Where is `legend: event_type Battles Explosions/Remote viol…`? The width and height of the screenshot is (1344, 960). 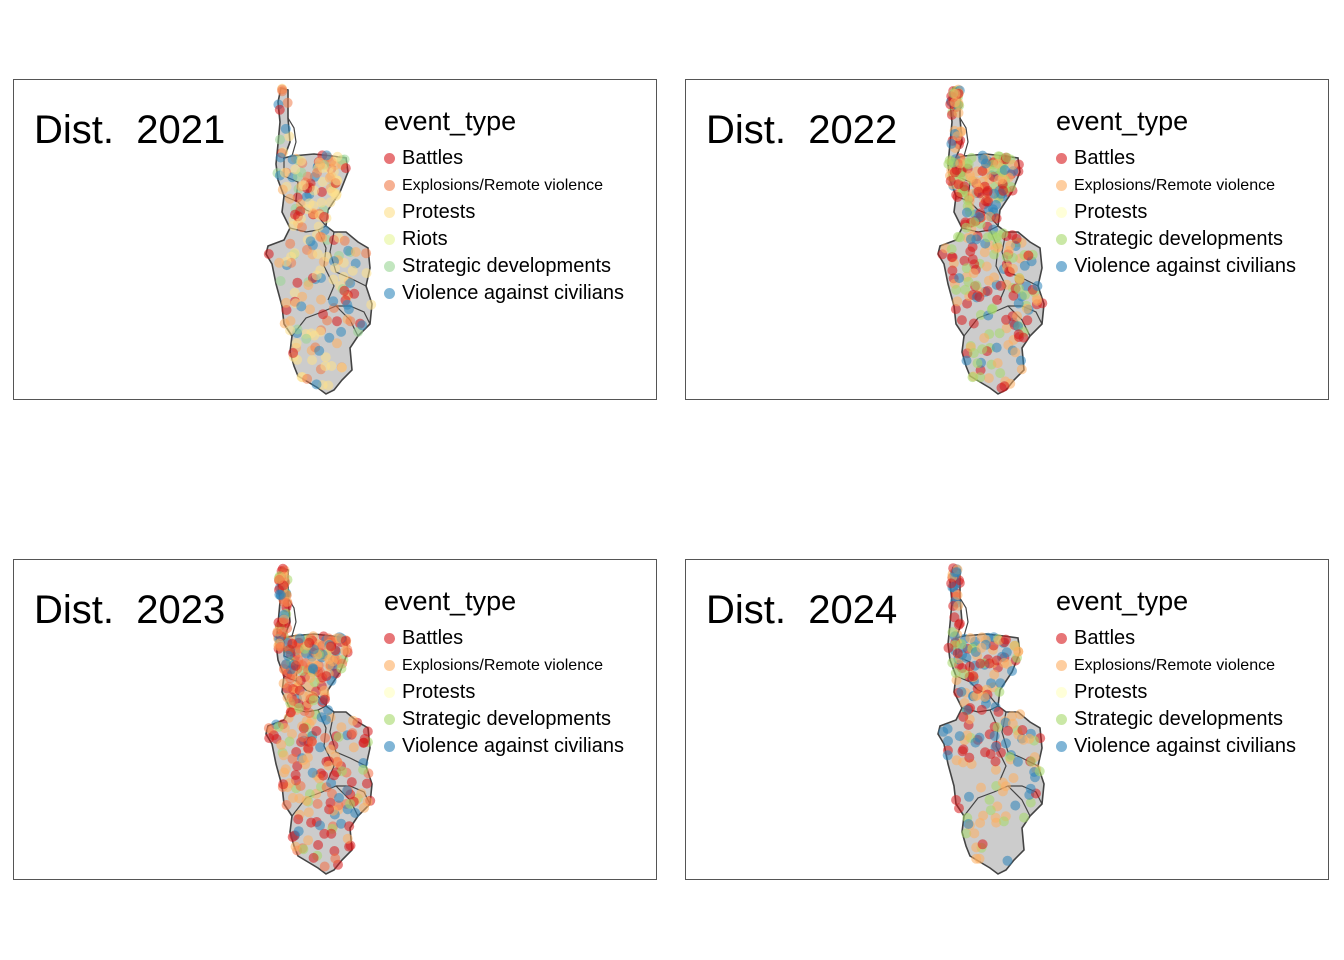
legend: event_type Battles Explosions/Remote viol… is located at coordinates (504, 206).